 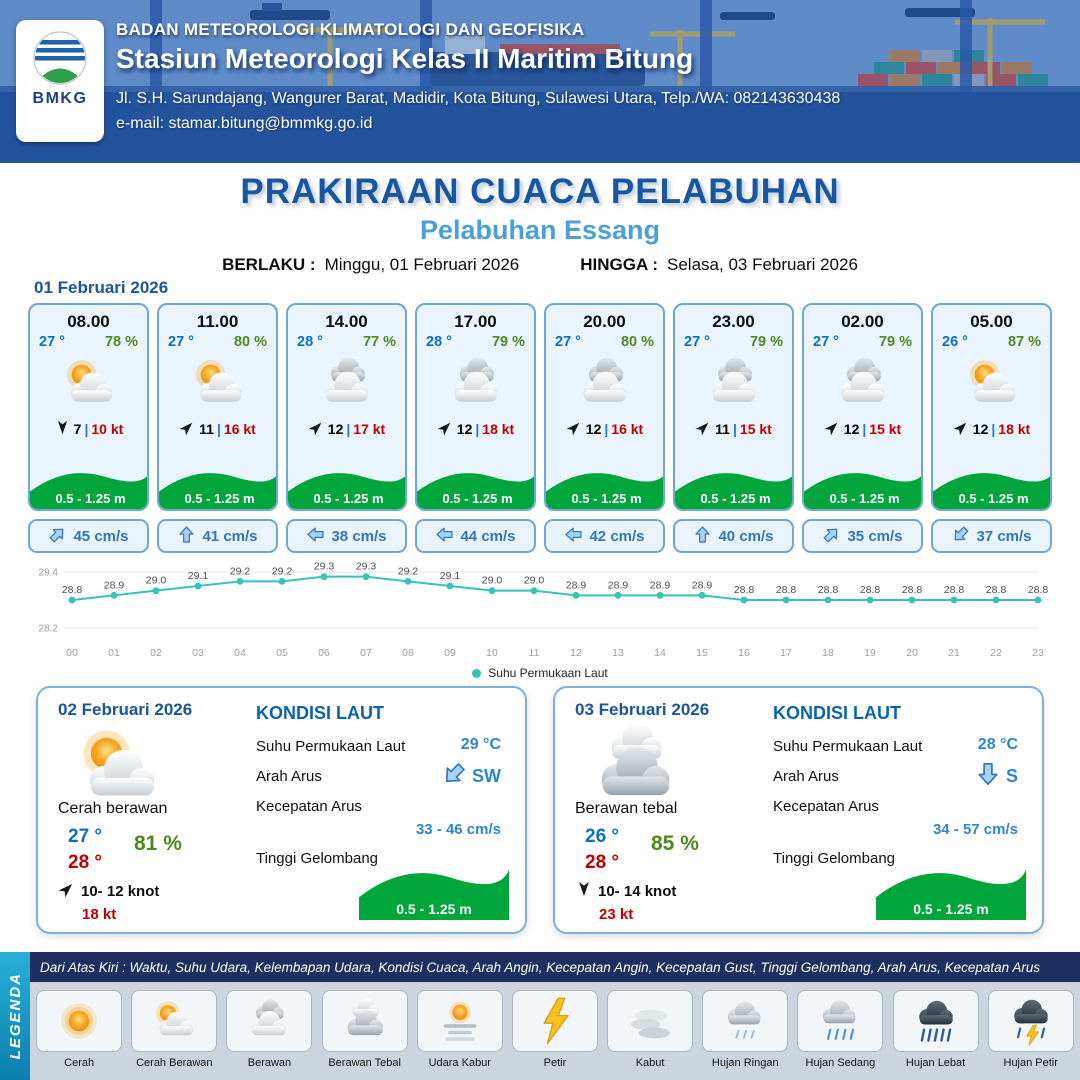 What do you see at coordinates (459, 1021) in the screenshot?
I see `haze-icon` at bounding box center [459, 1021].